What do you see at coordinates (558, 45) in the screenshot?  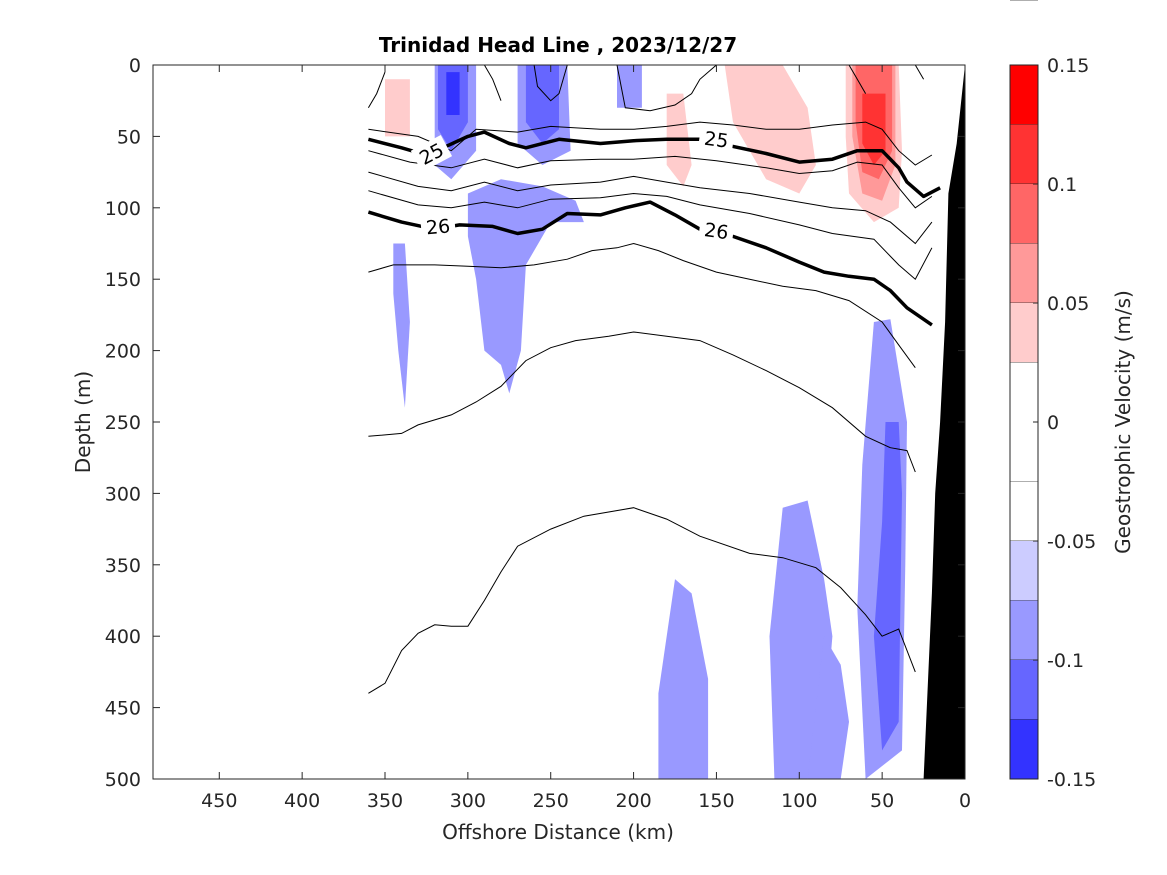 I see `chart-title: Trinidad Head Line , 2023/12/27` at bounding box center [558, 45].